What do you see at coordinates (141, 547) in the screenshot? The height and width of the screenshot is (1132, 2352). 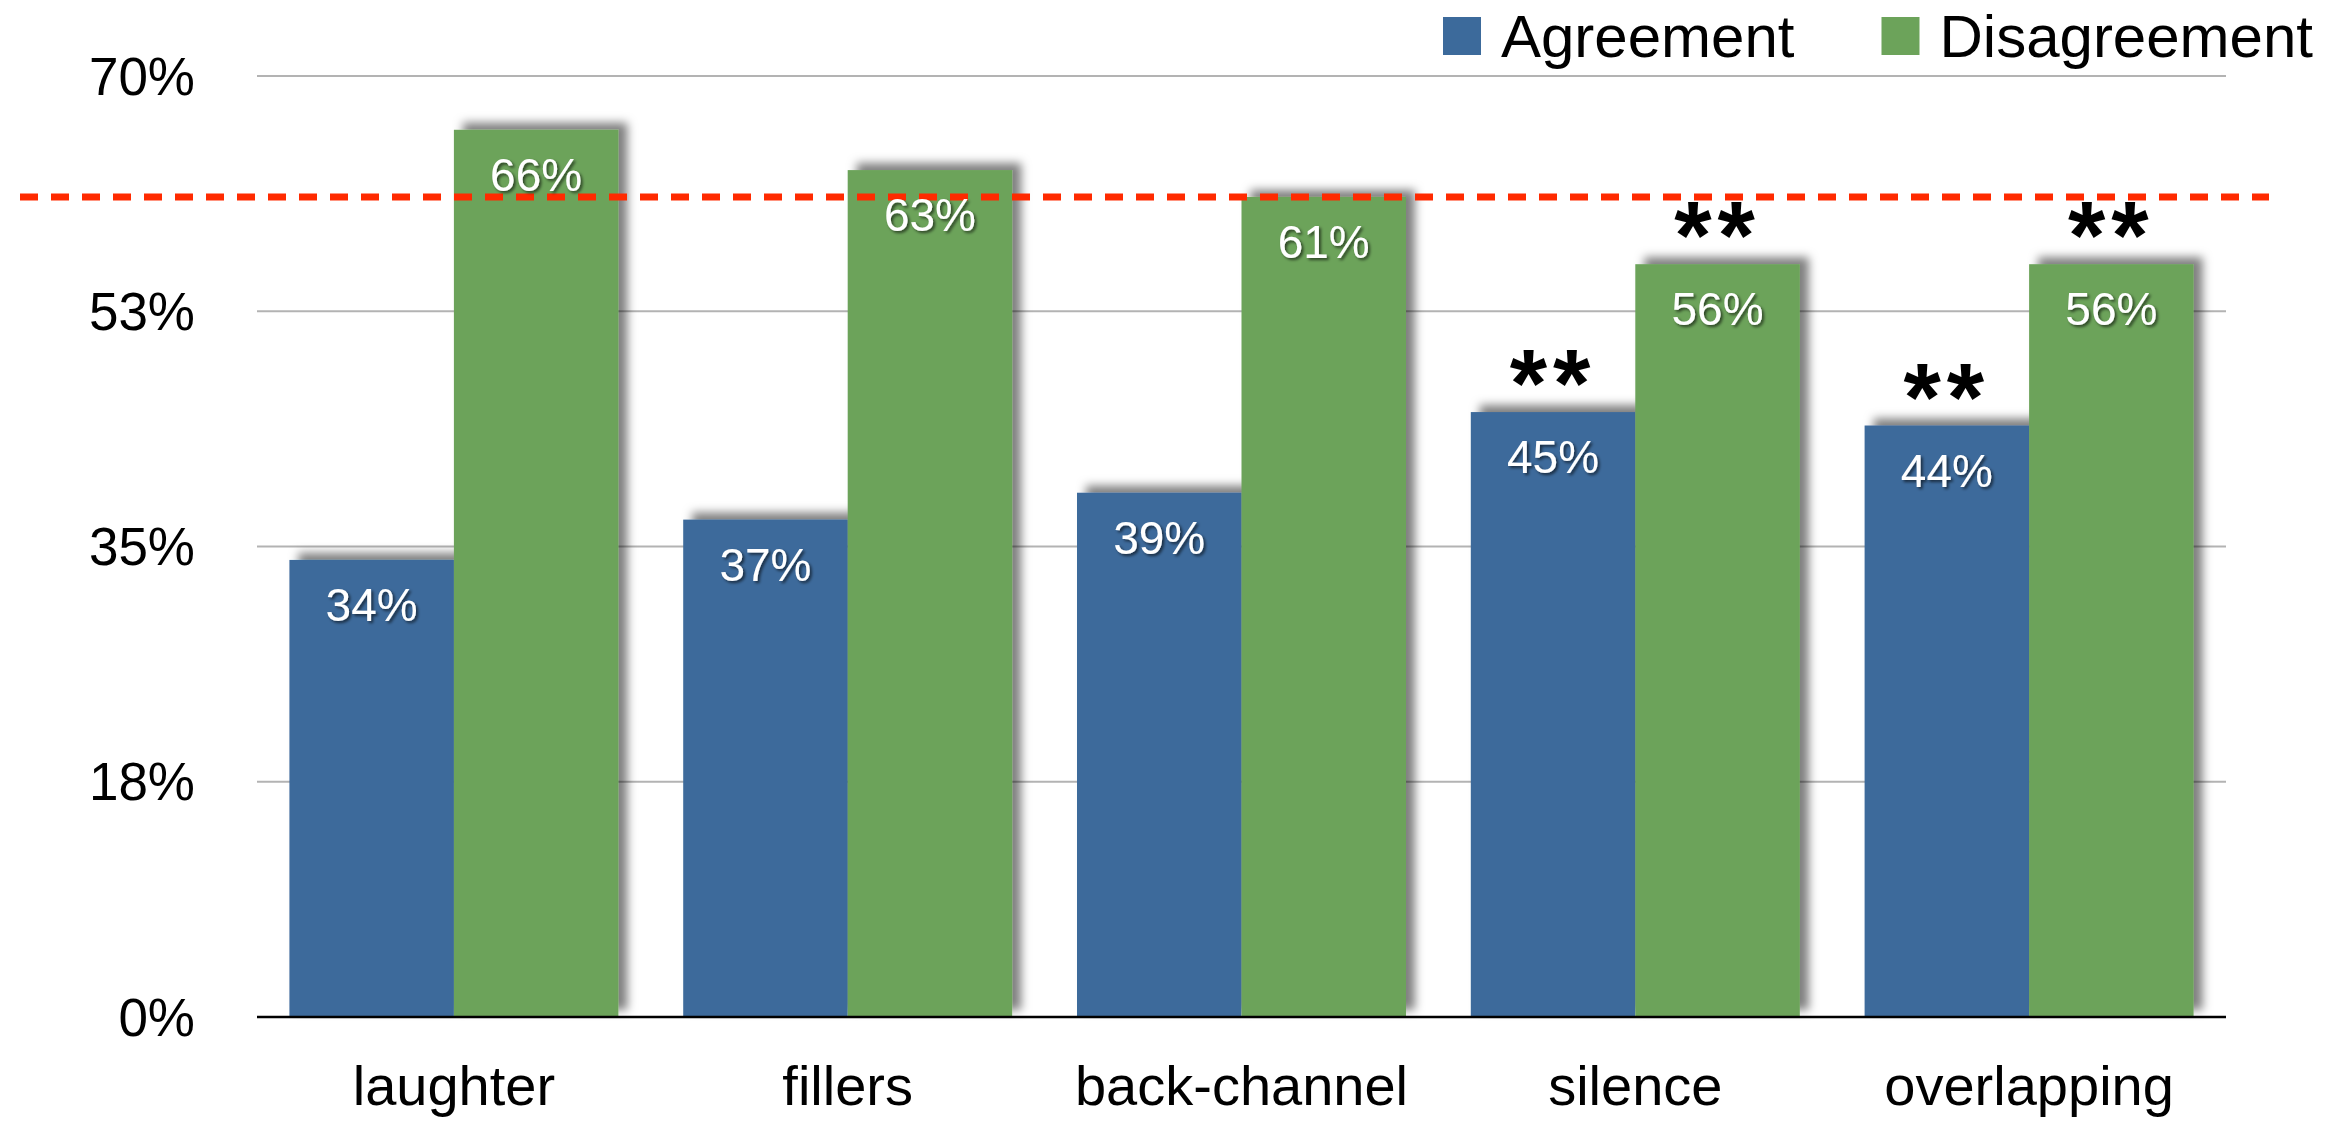 I see `y-tick-label: 35%` at bounding box center [141, 547].